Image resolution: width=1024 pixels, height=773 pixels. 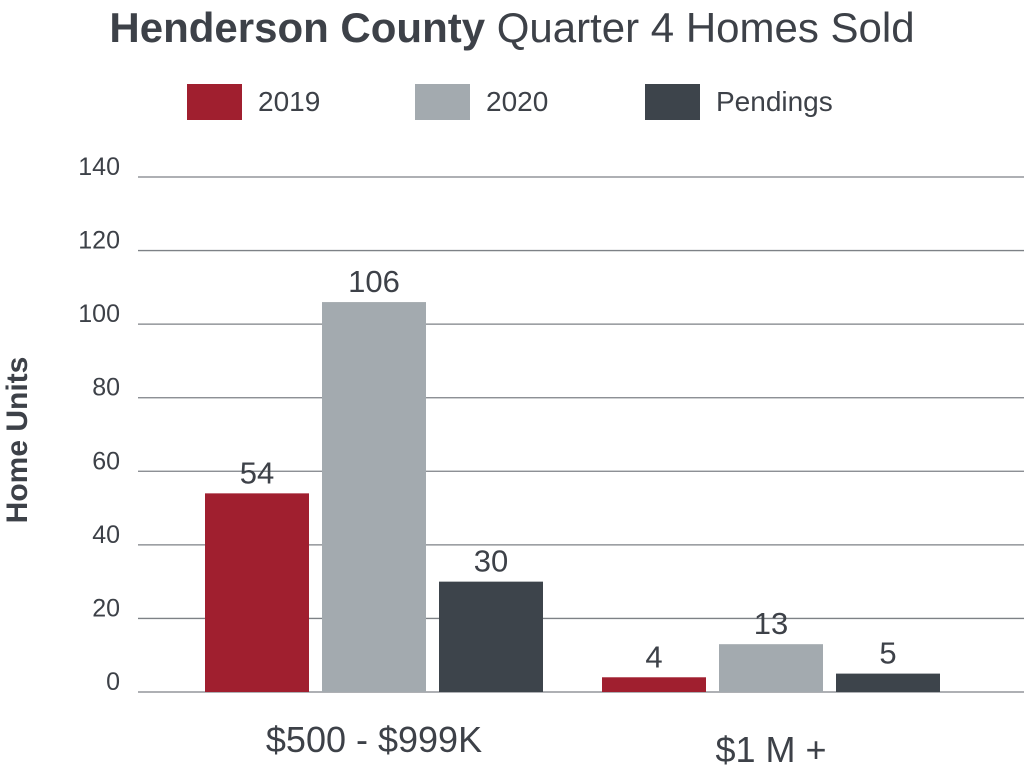 What do you see at coordinates (289, 101) in the screenshot?
I see `legend-label-2019: 2019` at bounding box center [289, 101].